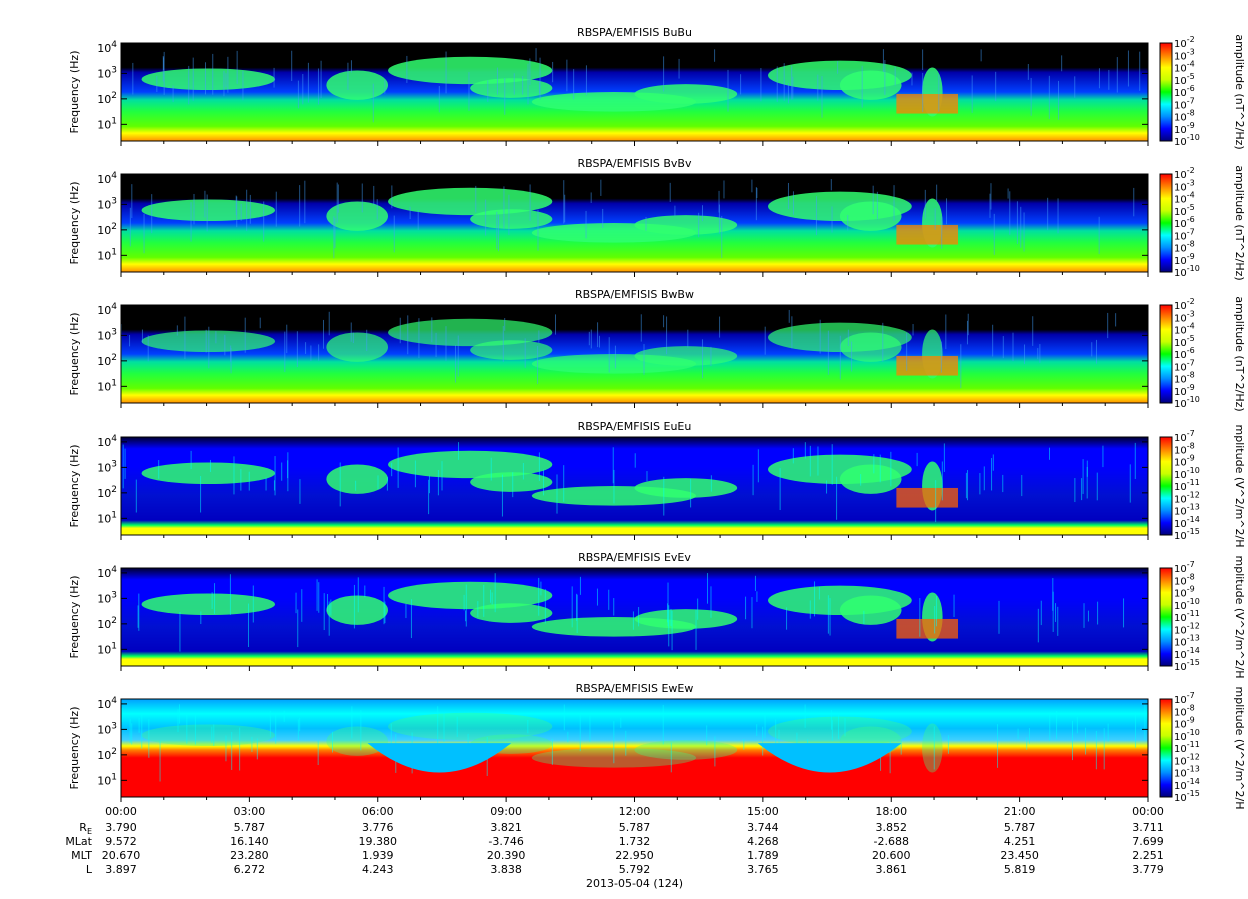 The height and width of the screenshot is (899, 1248). Describe the element at coordinates (763, 811) in the screenshot. I see `x-tick-label: 15:00` at that location.